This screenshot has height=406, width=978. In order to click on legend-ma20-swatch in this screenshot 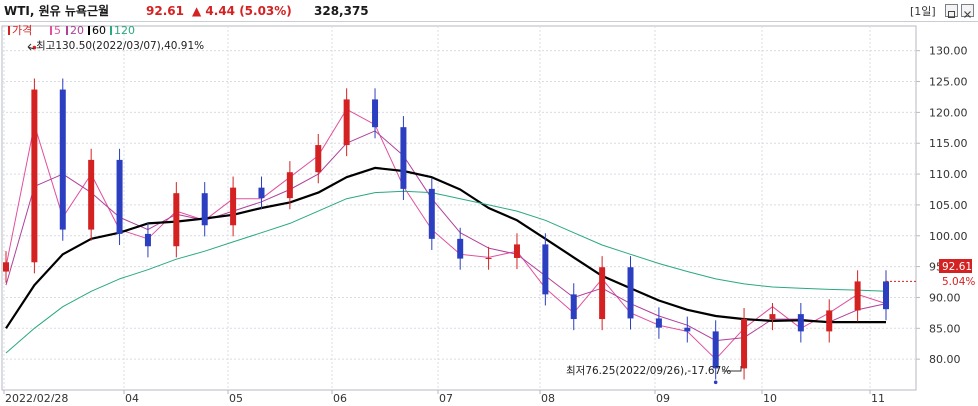, I will do `click(67, 30)`.